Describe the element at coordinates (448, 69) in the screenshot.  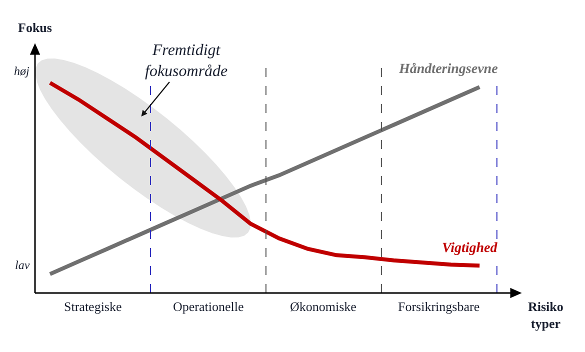
I see `series-label: Håndteringsevne` at that location.